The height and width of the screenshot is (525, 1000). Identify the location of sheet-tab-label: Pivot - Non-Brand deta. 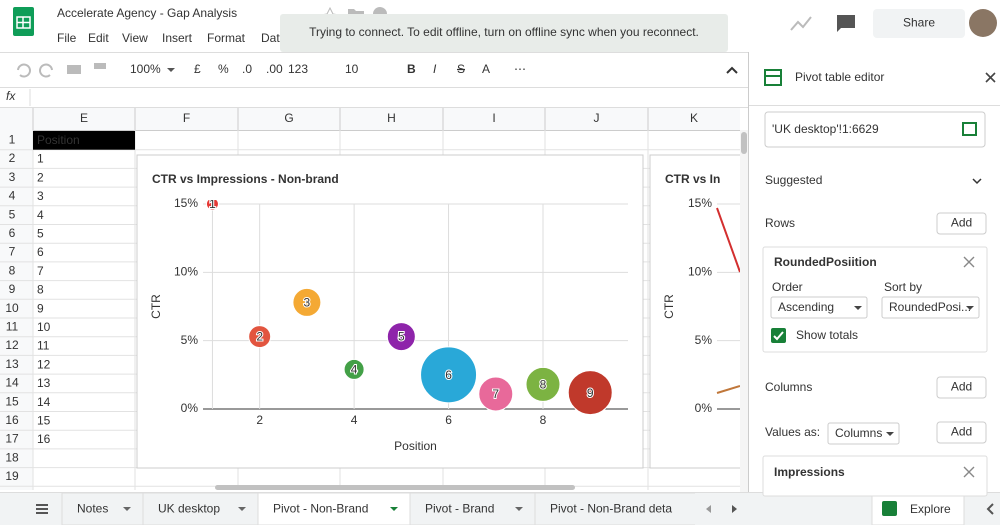
(611, 509).